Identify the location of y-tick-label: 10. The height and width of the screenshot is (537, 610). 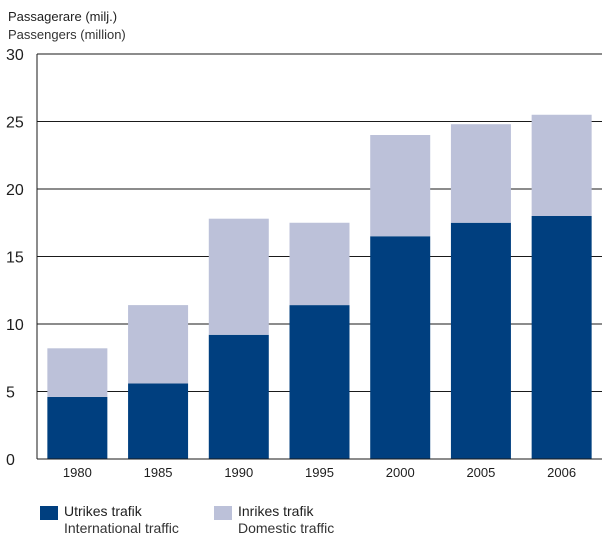
(15, 325).